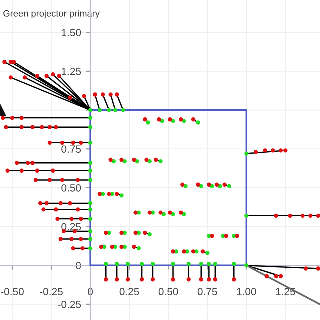  I want to click on y-tick-label: 1.50, so click(72, 32).